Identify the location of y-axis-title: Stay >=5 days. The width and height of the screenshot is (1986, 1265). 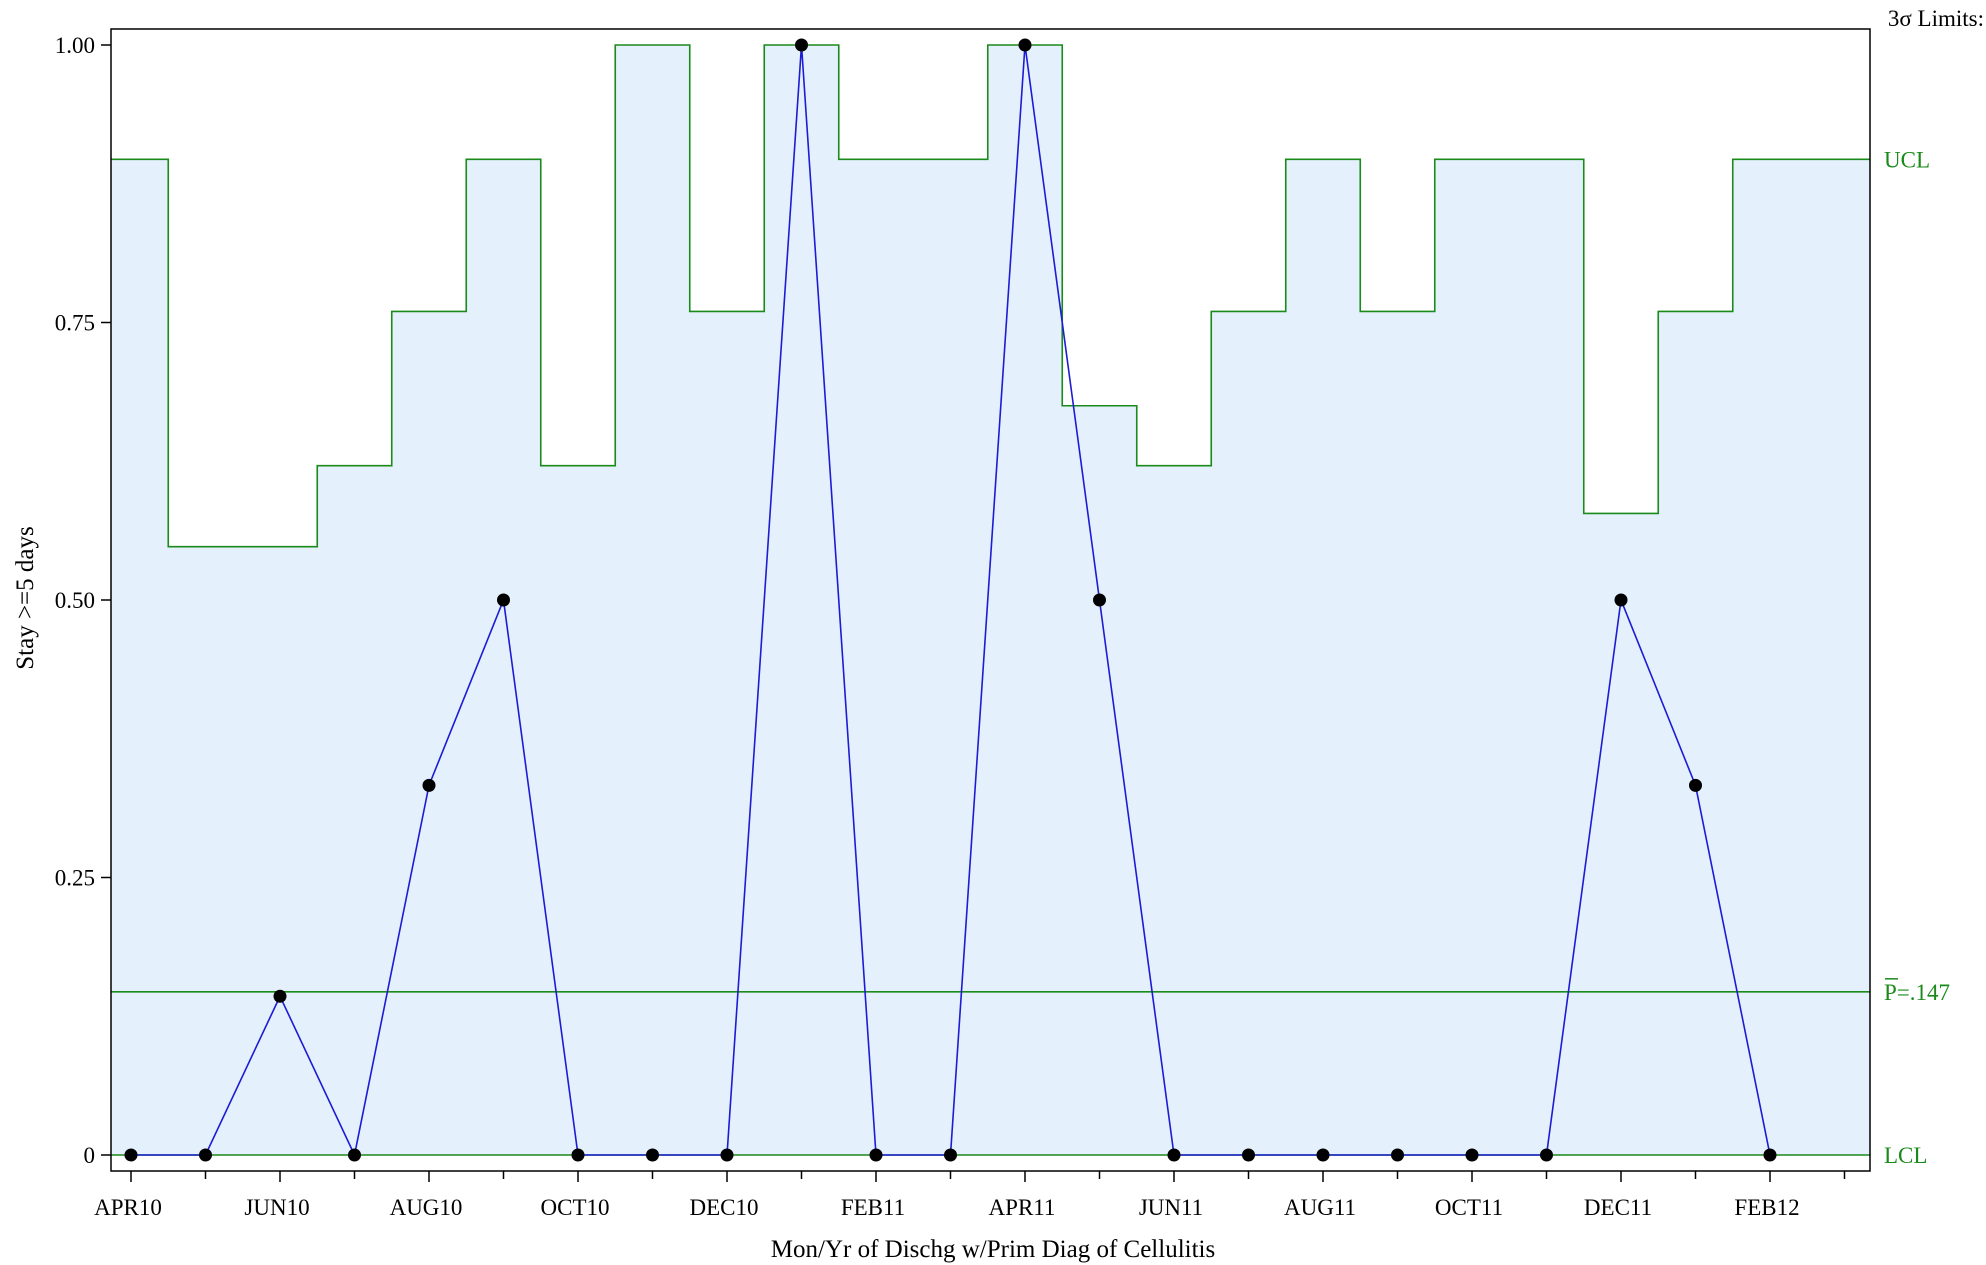
(25, 597).